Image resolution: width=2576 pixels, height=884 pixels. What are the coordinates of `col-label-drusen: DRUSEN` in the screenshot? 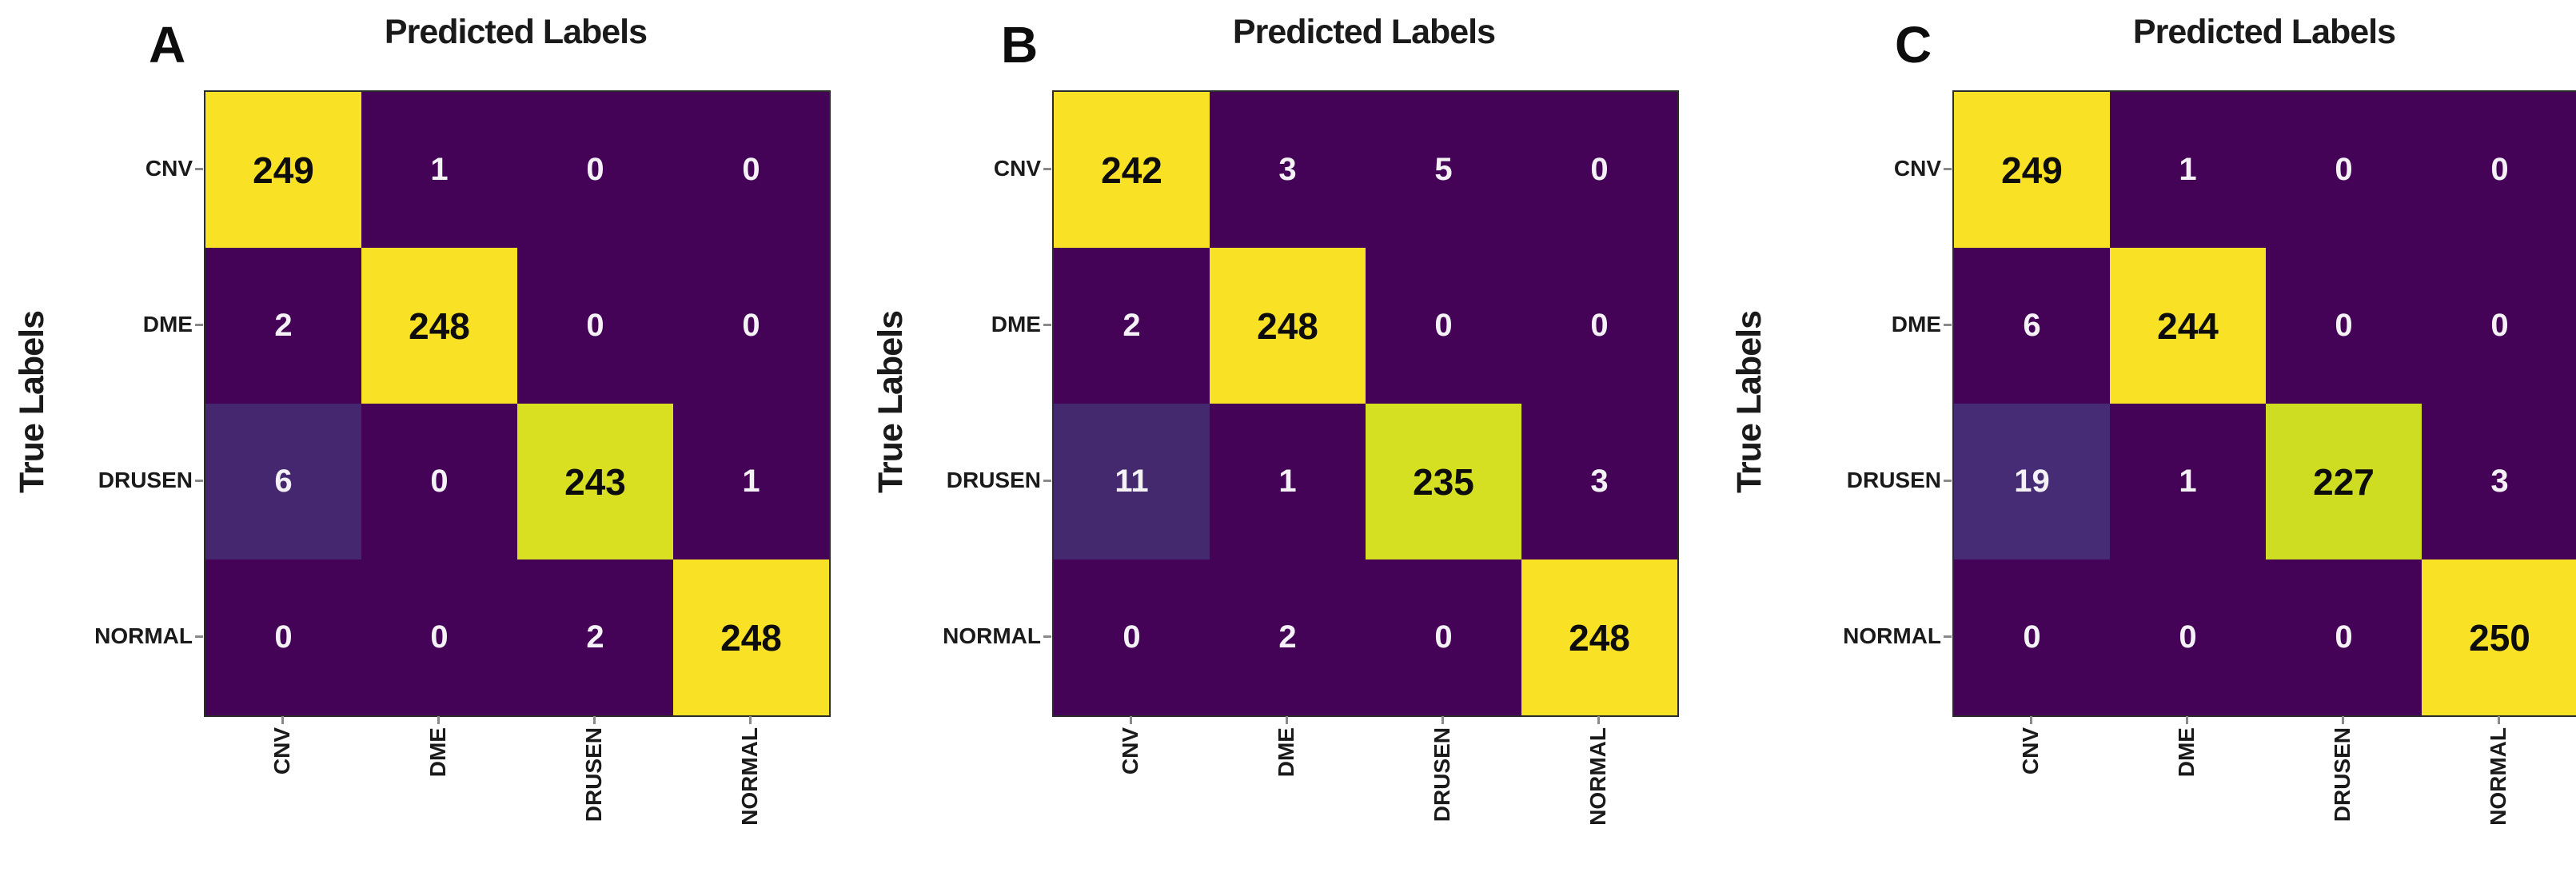 It's located at (593, 774).